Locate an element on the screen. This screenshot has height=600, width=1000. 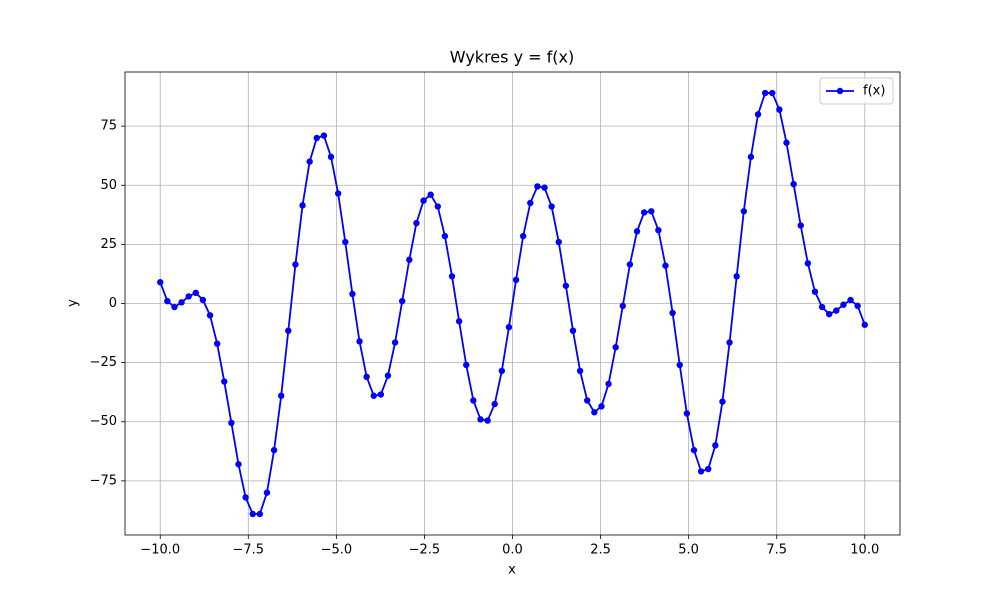
x-tick-label: 2.5 is located at coordinates (600, 550).